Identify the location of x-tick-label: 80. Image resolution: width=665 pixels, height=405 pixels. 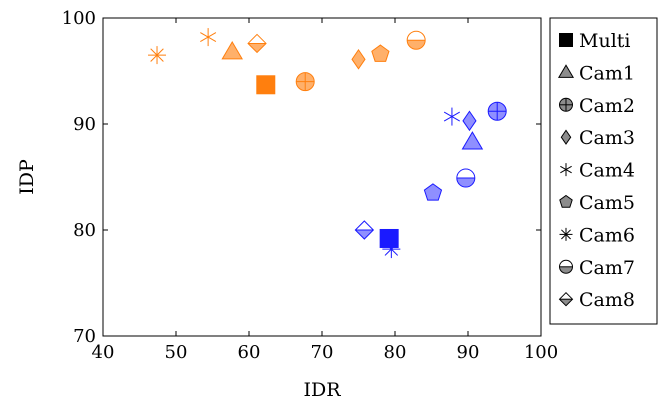
(395, 352).